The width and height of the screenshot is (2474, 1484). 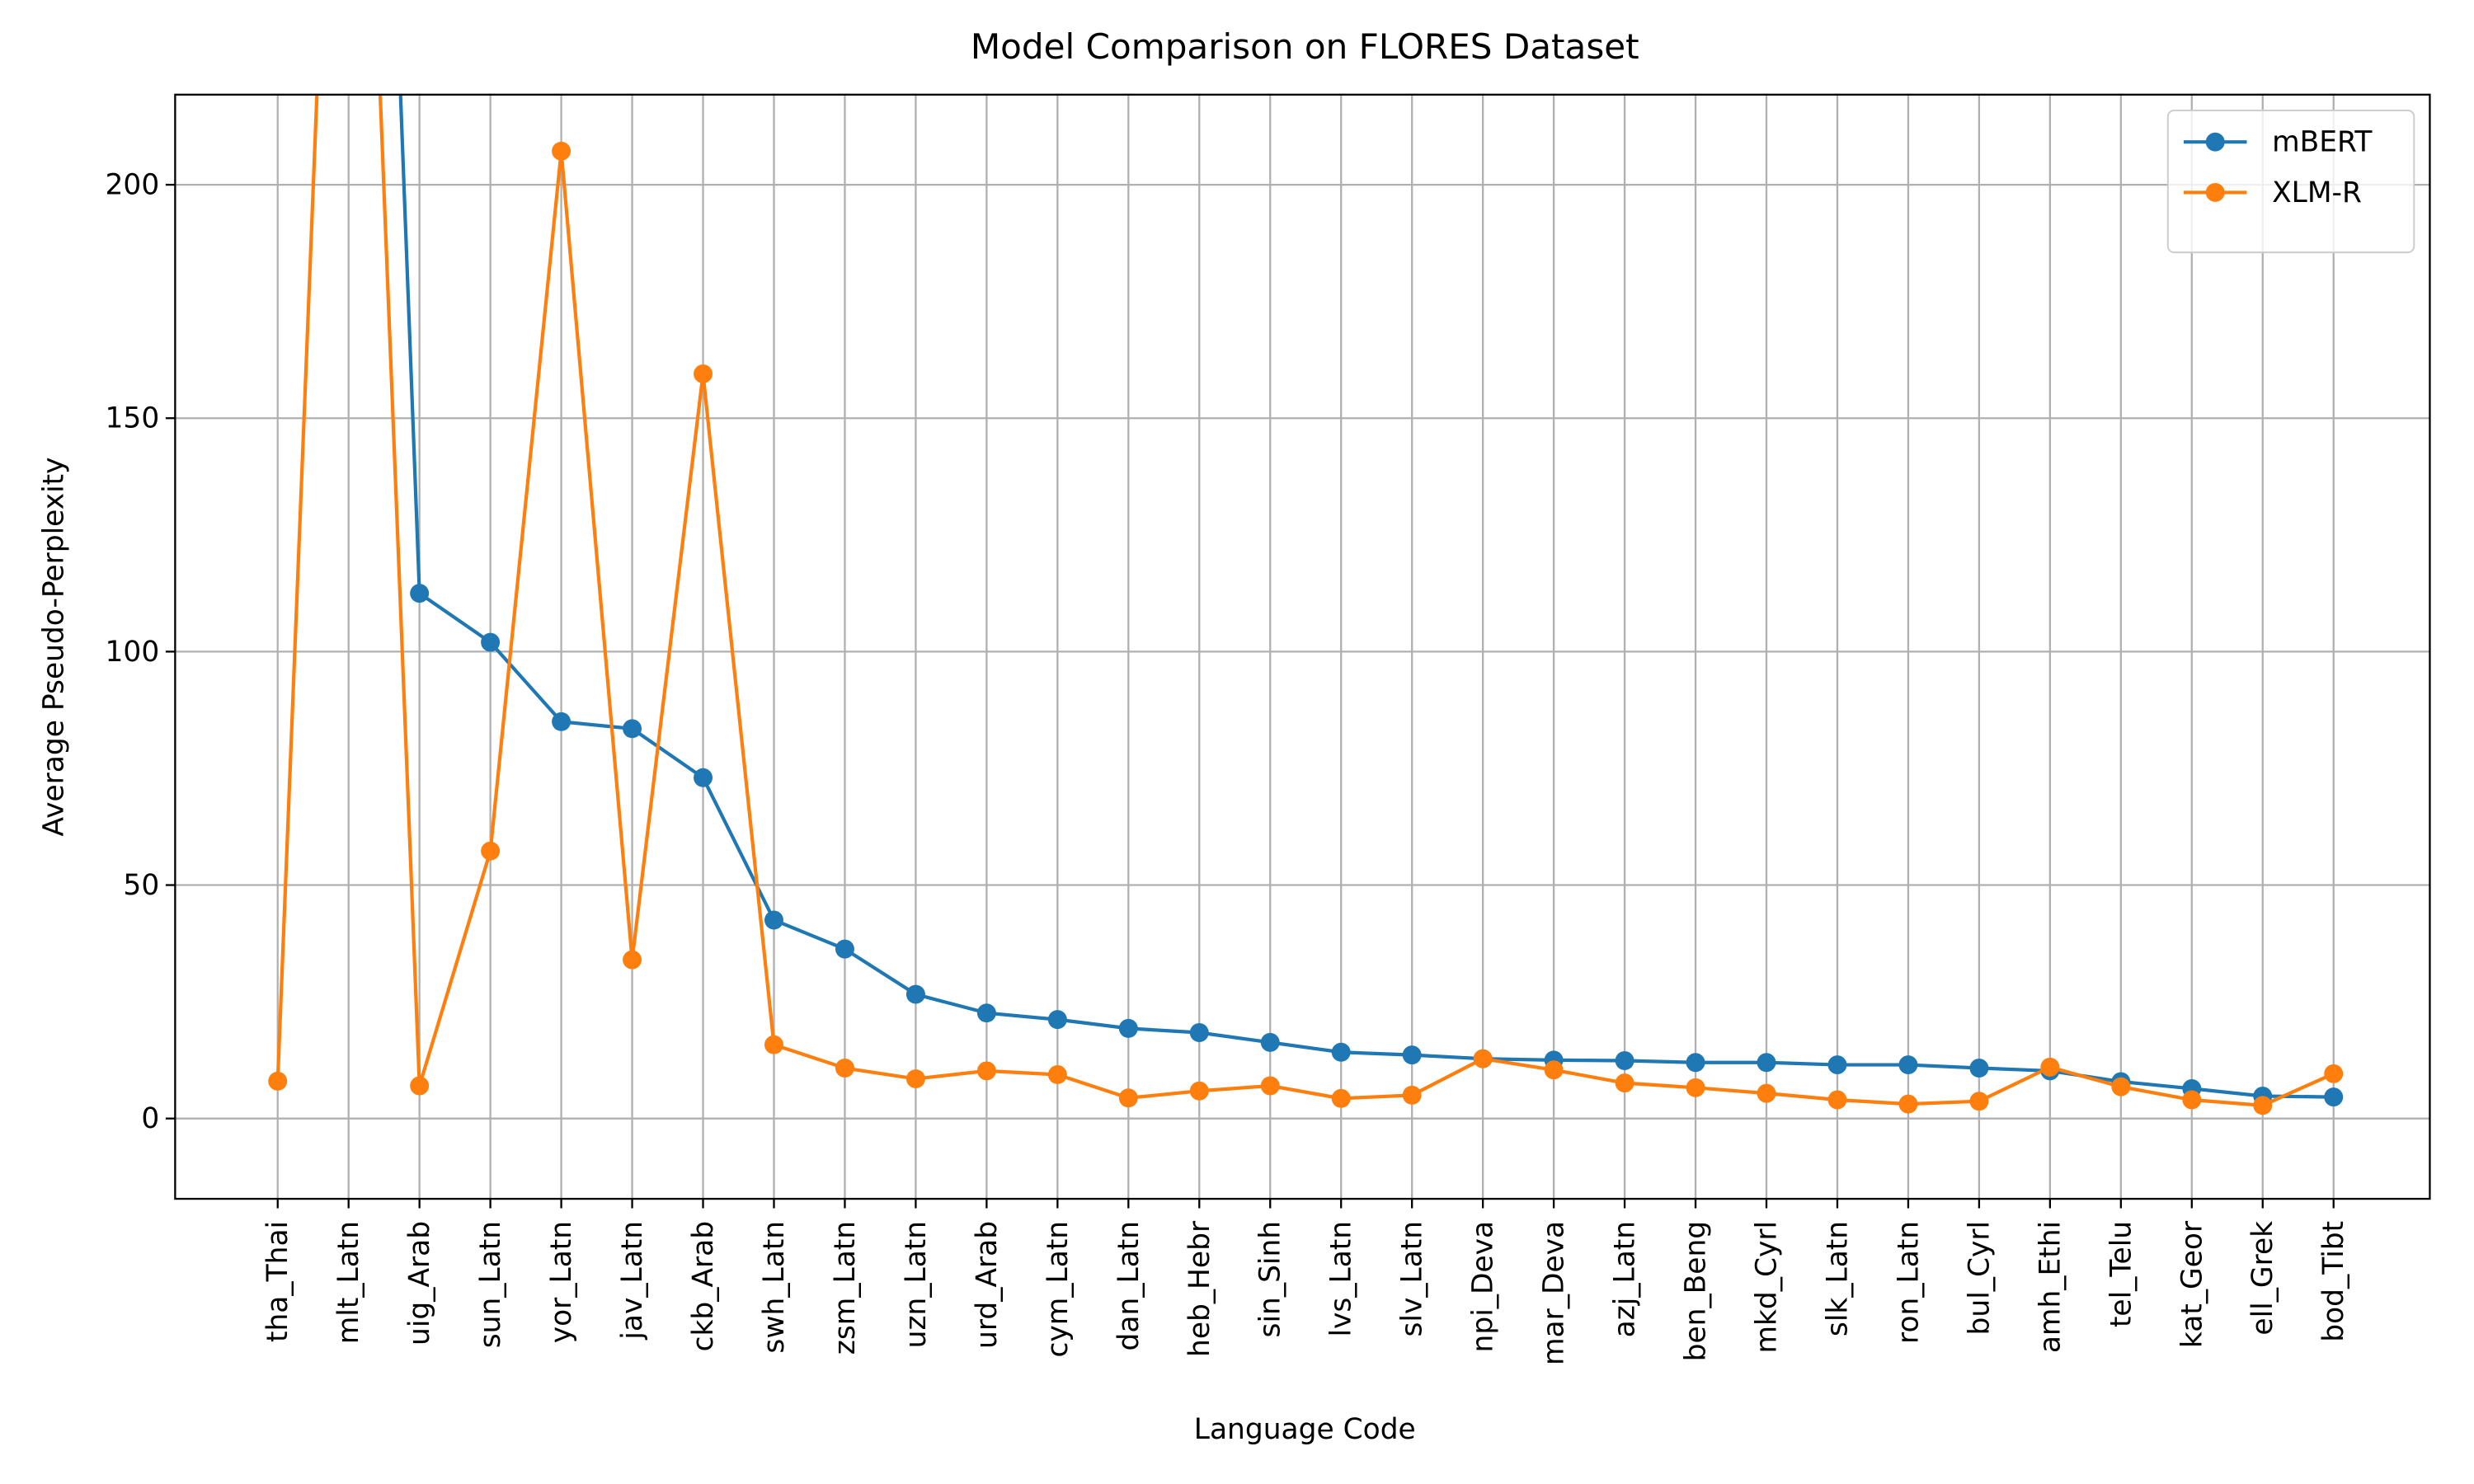 What do you see at coordinates (2262, 1278) in the screenshot?
I see `x-tick-label: ell_Grek` at bounding box center [2262, 1278].